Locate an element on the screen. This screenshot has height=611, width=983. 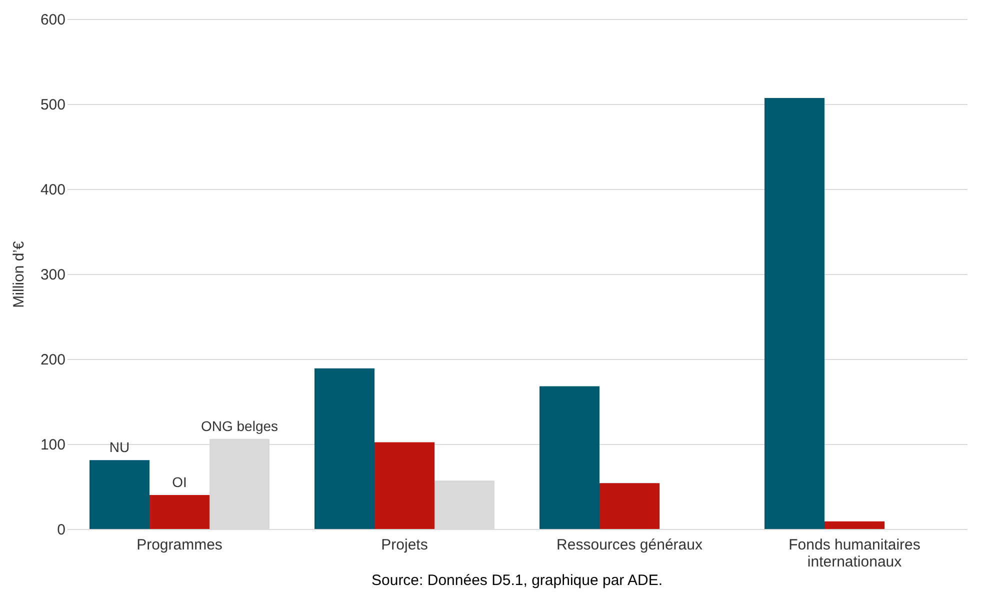
x-tick-label: Ressources généraux is located at coordinates (629, 545).